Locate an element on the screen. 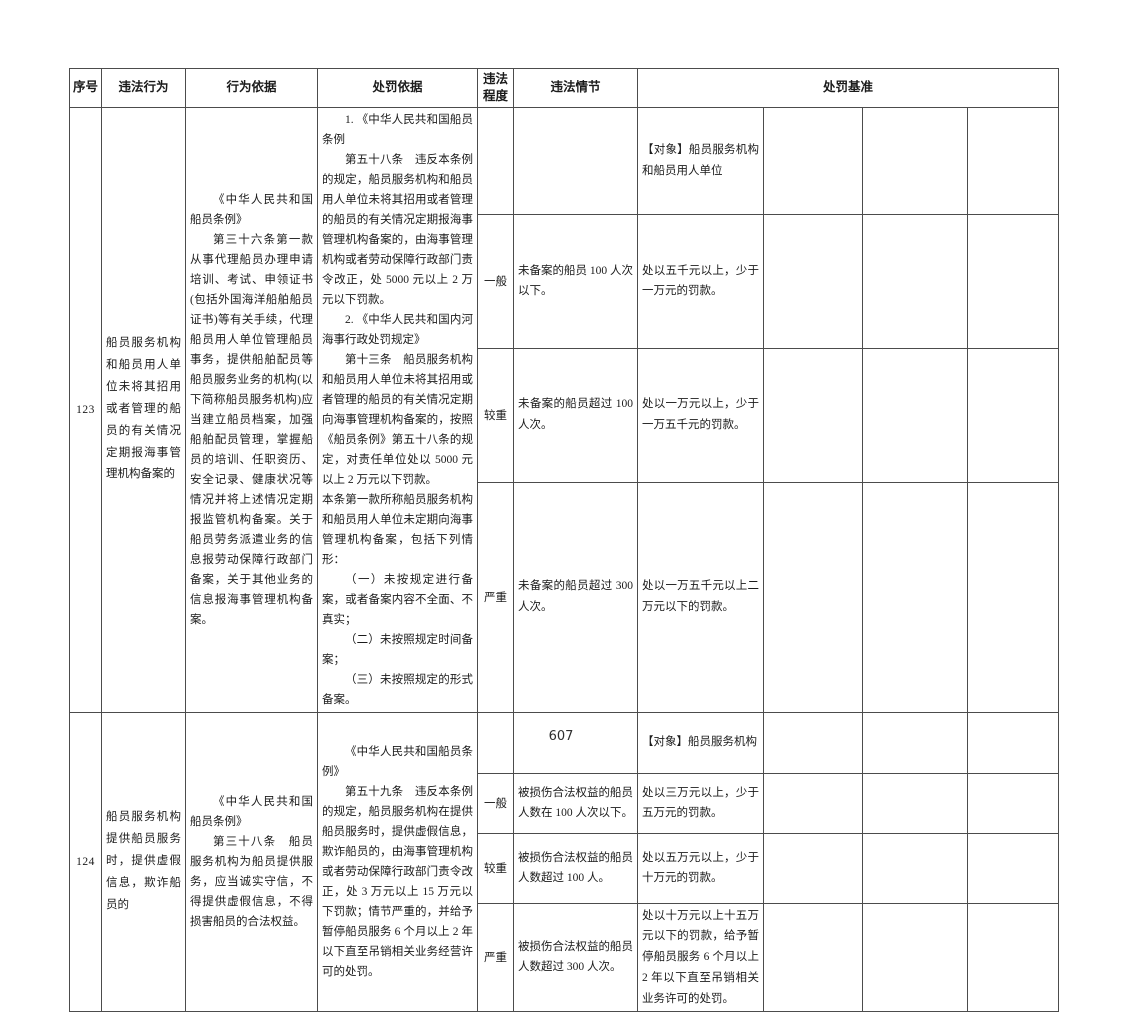  paragraph: 2. 《中华人民共和国内河海事行政处罚规定》 is located at coordinates (397, 329).